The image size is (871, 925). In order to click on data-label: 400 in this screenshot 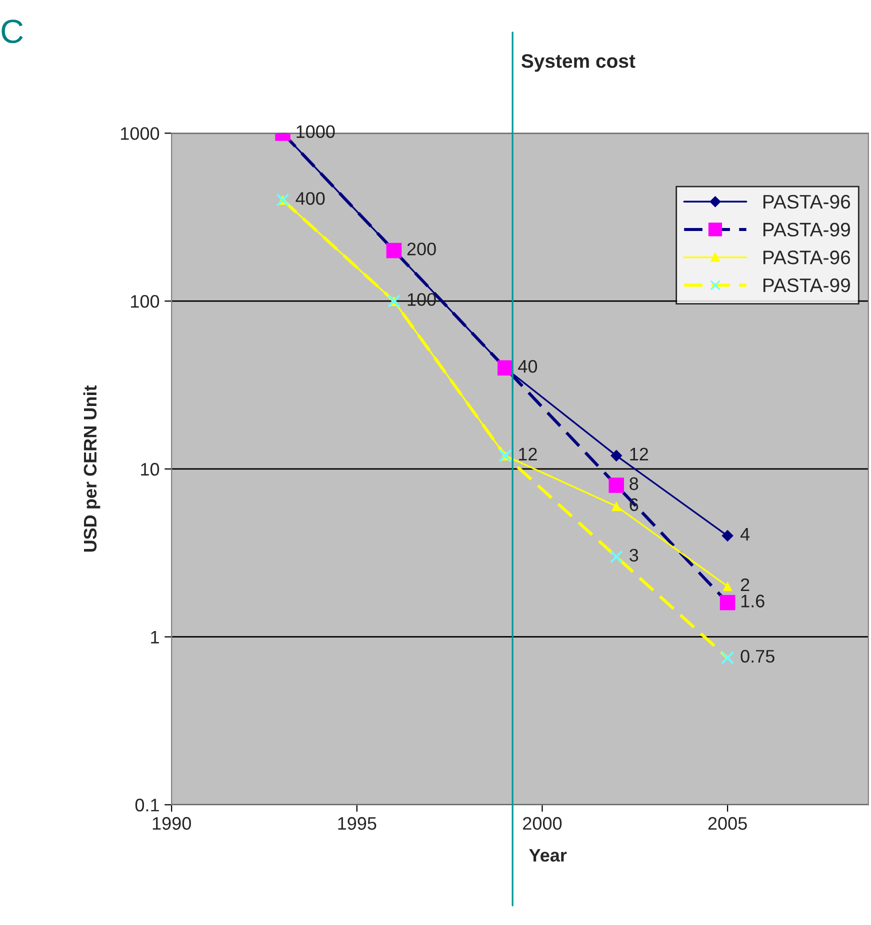, I will do `click(310, 198)`.